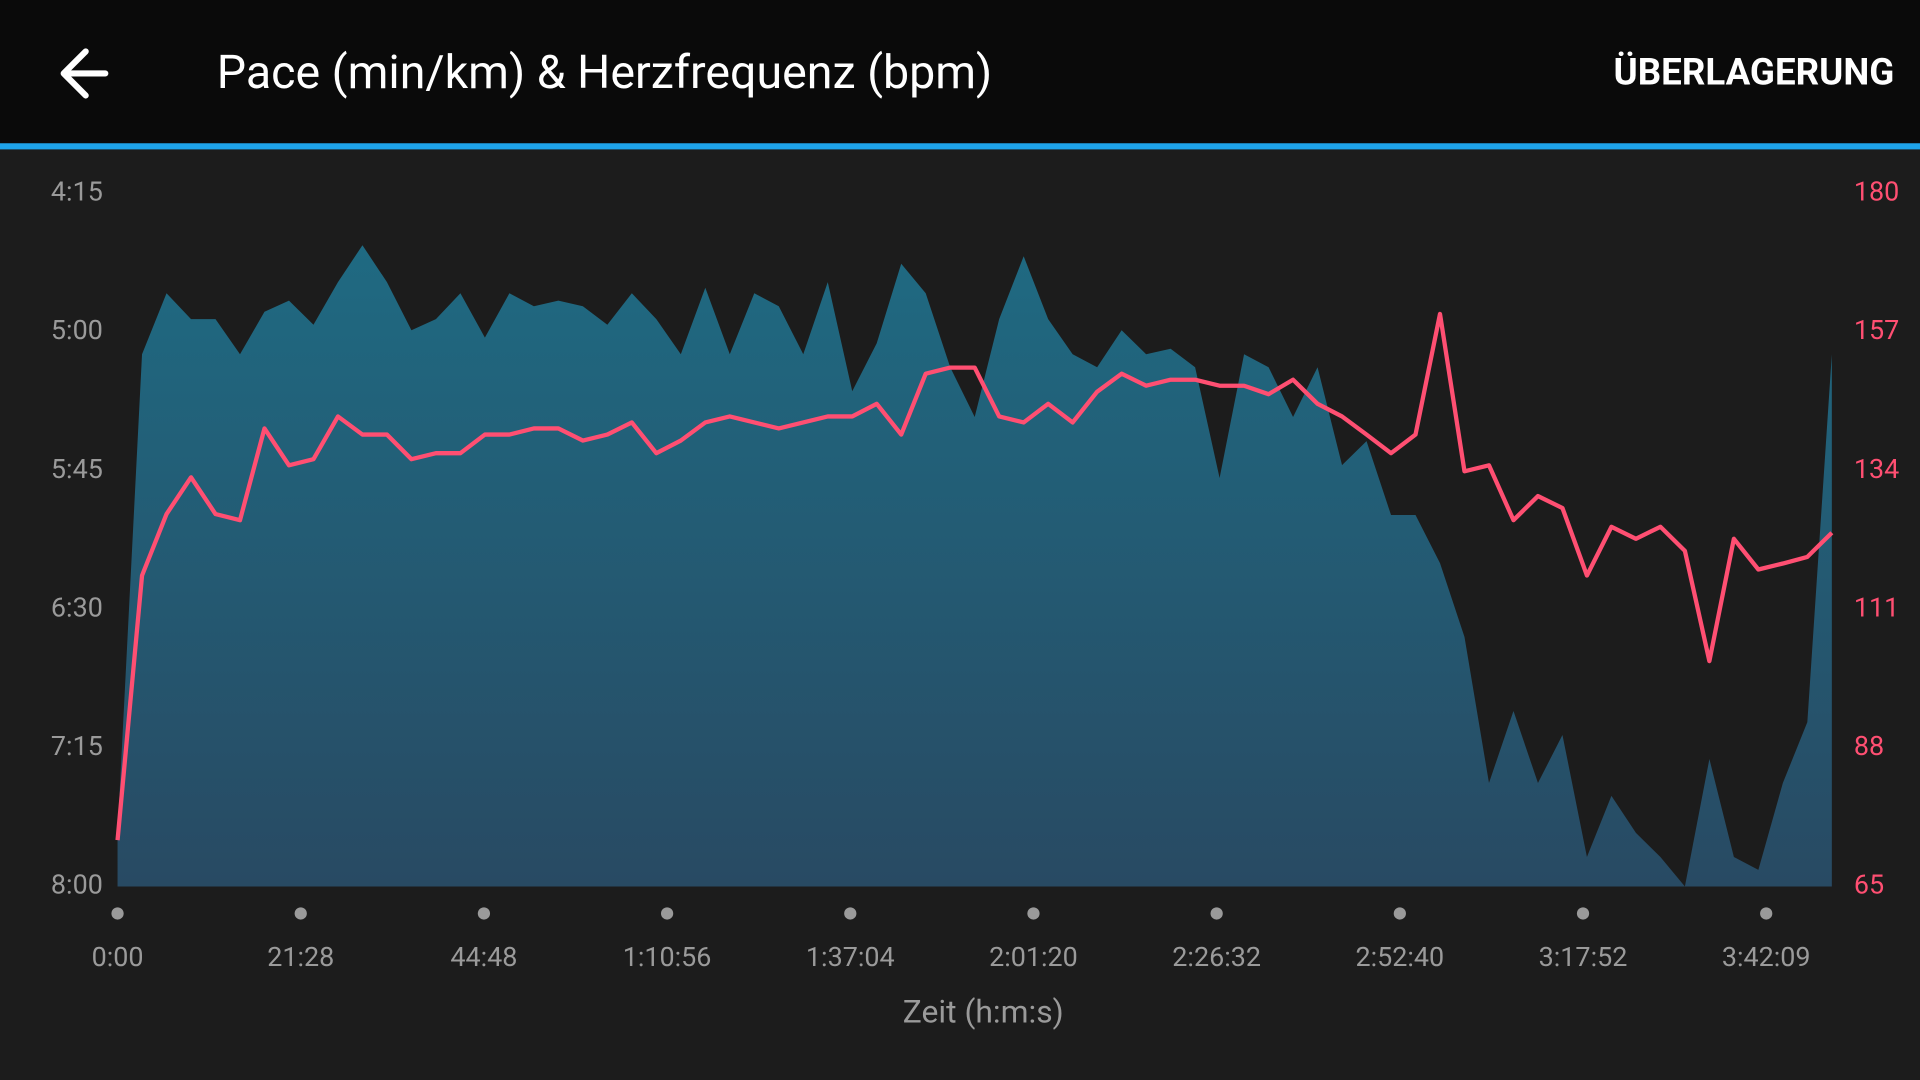 Image resolution: width=1920 pixels, height=1080 pixels. Describe the element at coordinates (1399, 957) in the screenshot. I see `x-tick-label: 2:52:40` at that location.